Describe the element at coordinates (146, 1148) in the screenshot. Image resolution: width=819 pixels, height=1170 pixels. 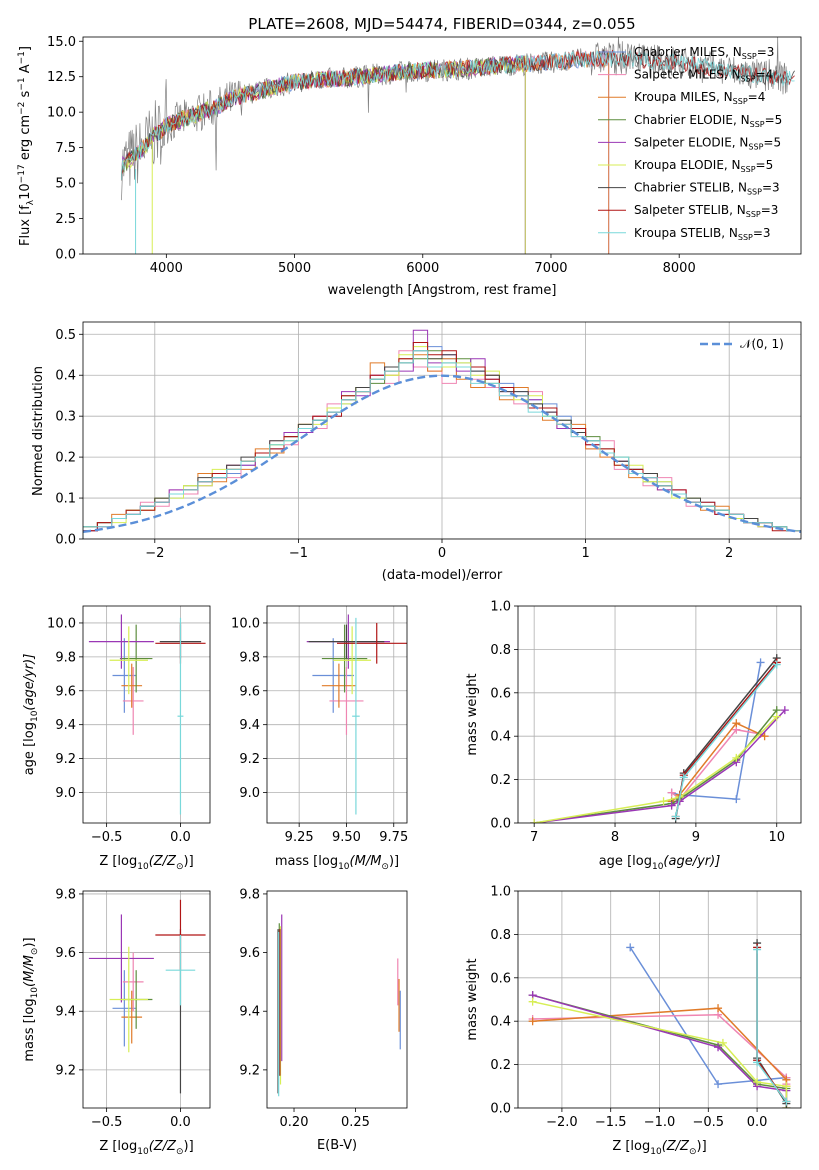
I see `Z-mass-xlabel: Z [log10(Z/Z⊙)]` at that location.